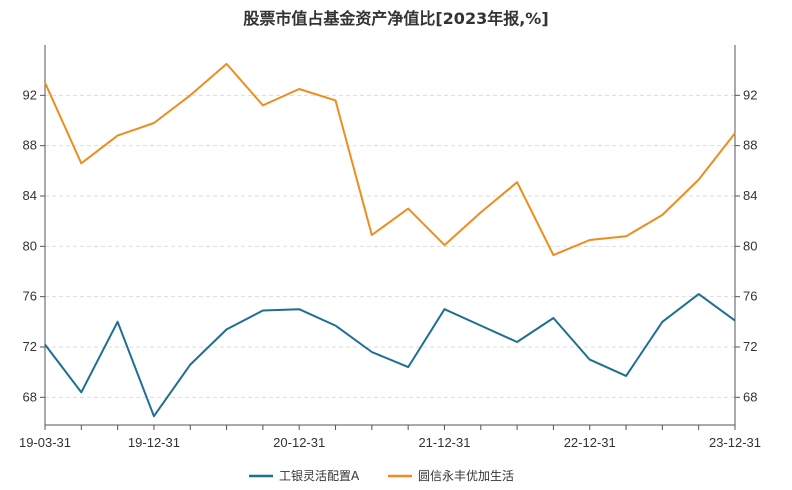 This screenshot has height=490, width=792. I want to click on x-tick-label: 21-12-31, so click(444, 442).